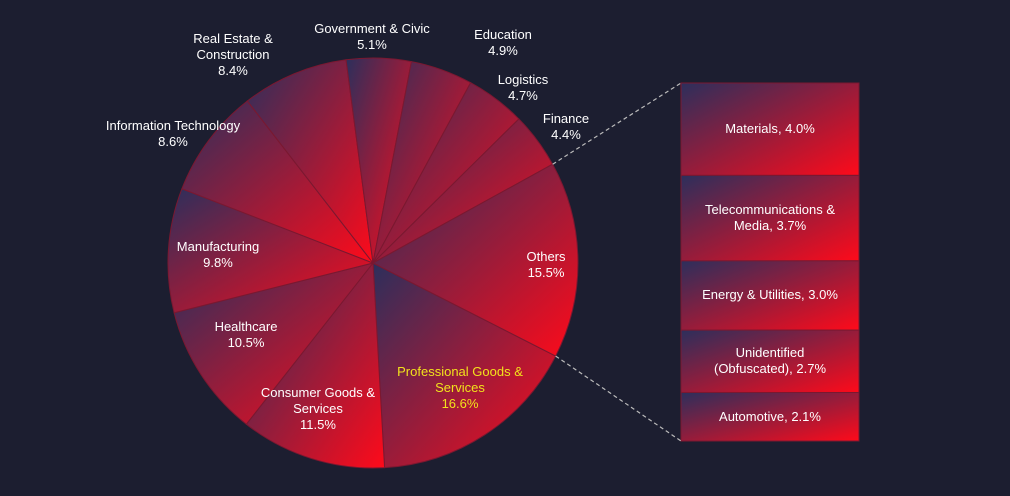  I want to click on slice-label: Education 4.9%, so click(503, 43).